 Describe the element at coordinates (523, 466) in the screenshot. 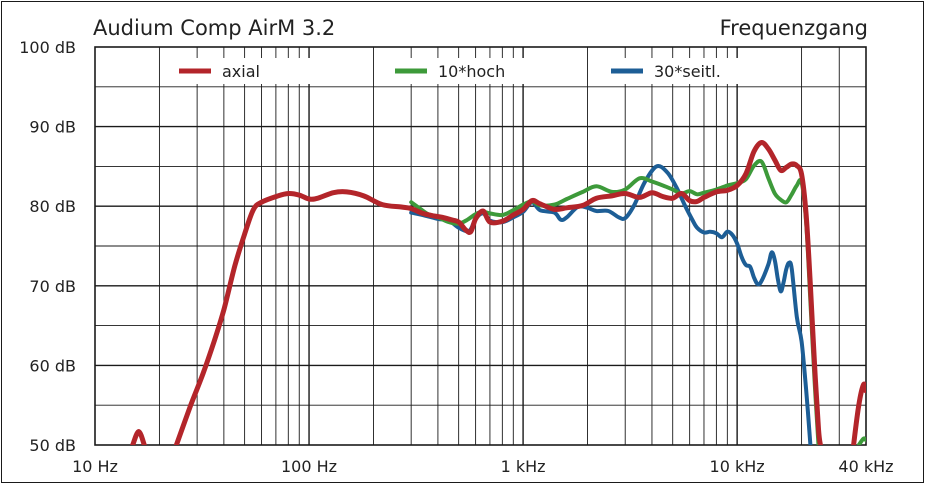

I see `x-tick-label: 1 kHz` at that location.